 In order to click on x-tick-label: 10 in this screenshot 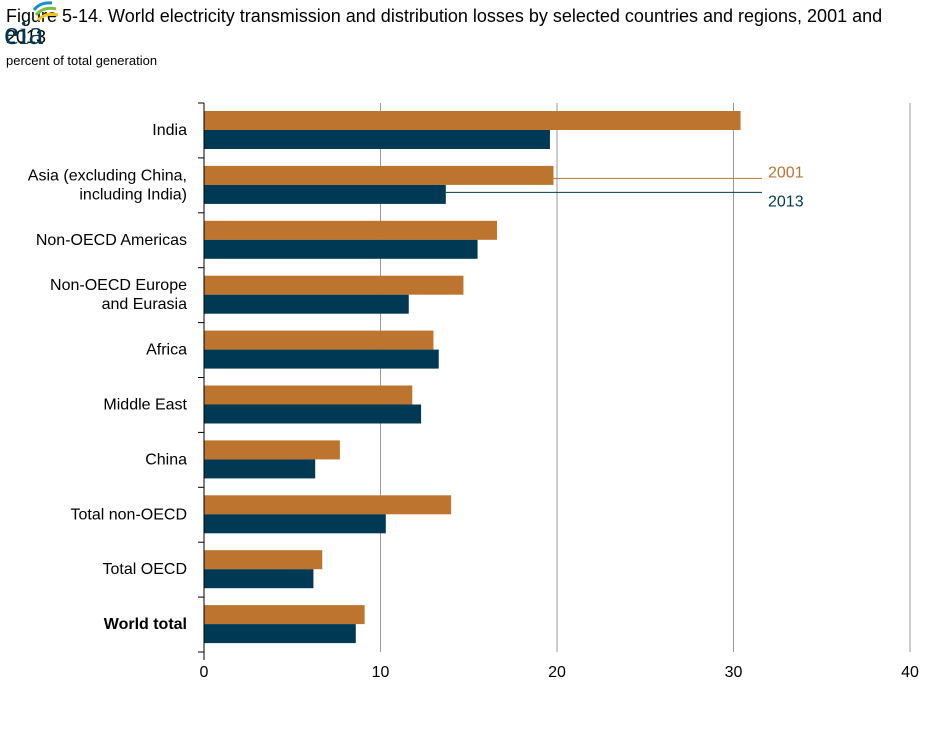, I will do `click(381, 672)`.